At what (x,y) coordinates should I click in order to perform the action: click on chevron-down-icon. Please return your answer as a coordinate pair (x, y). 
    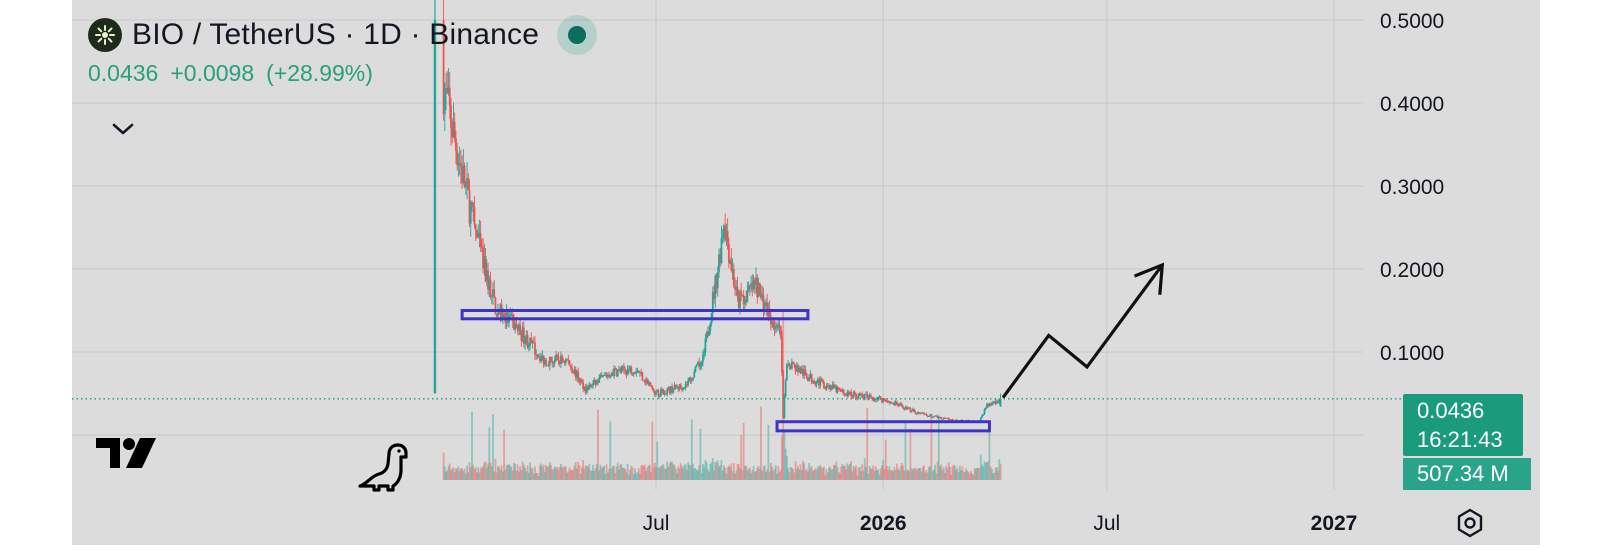
    Looking at the image, I should click on (123, 129).